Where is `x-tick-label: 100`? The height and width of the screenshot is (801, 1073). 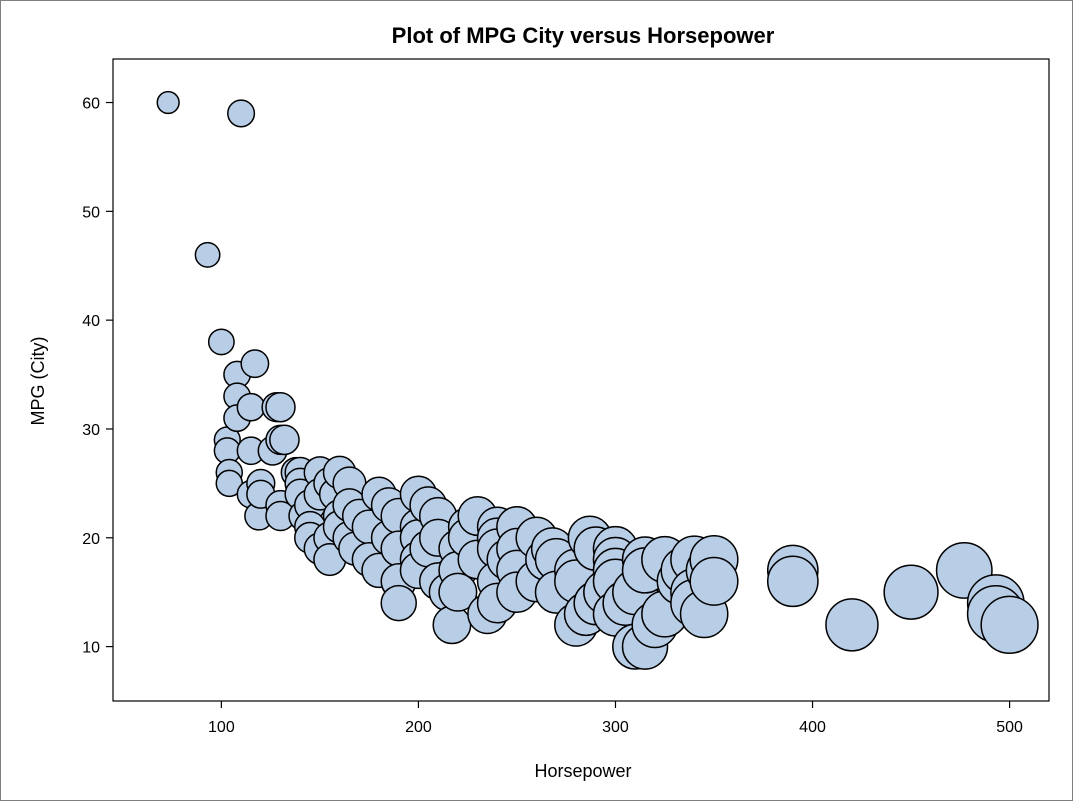
x-tick-label: 100 is located at coordinates (221, 727).